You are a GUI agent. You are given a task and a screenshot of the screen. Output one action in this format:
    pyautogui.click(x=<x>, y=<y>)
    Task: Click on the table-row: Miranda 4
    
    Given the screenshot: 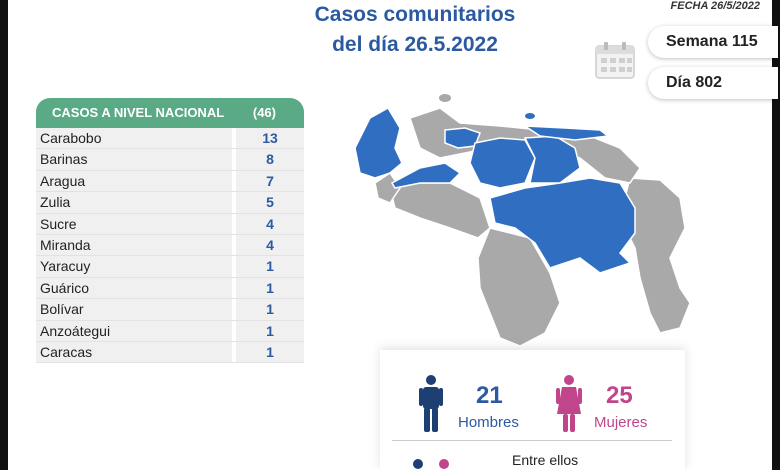 What is the action you would take?
    pyautogui.click(x=170, y=245)
    